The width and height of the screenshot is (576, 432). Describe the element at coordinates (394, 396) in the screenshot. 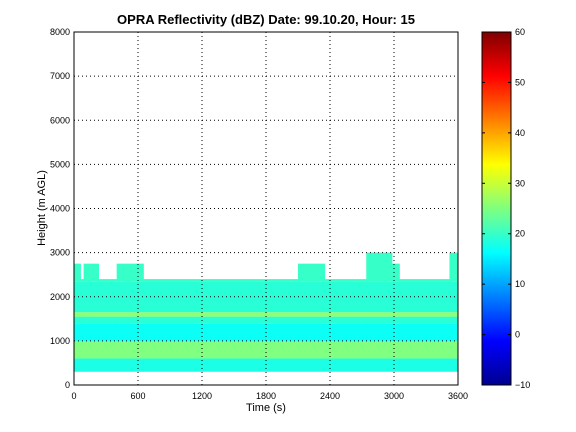

I see `x-tick-label: 3000` at that location.